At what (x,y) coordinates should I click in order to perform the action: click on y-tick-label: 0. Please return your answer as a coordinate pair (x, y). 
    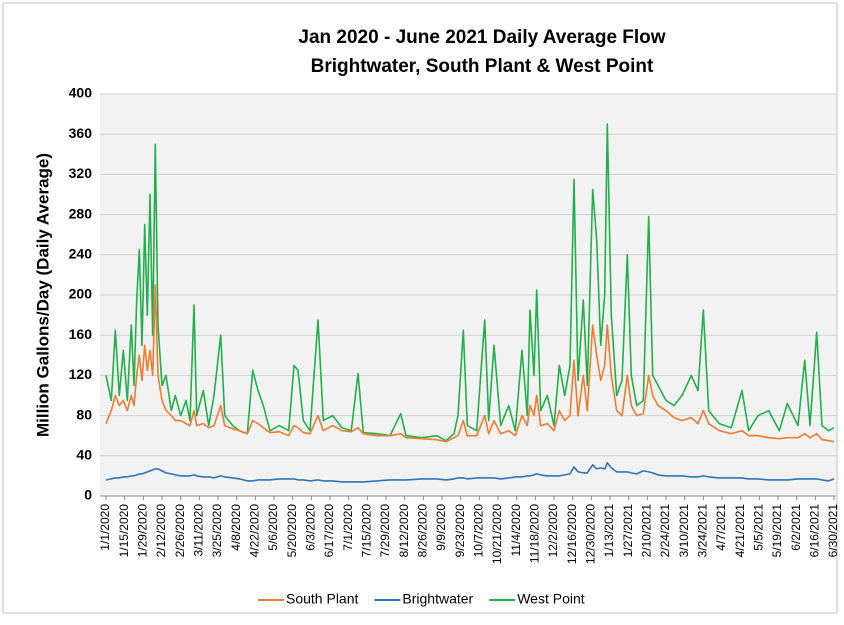
    Looking at the image, I should click on (88, 495).